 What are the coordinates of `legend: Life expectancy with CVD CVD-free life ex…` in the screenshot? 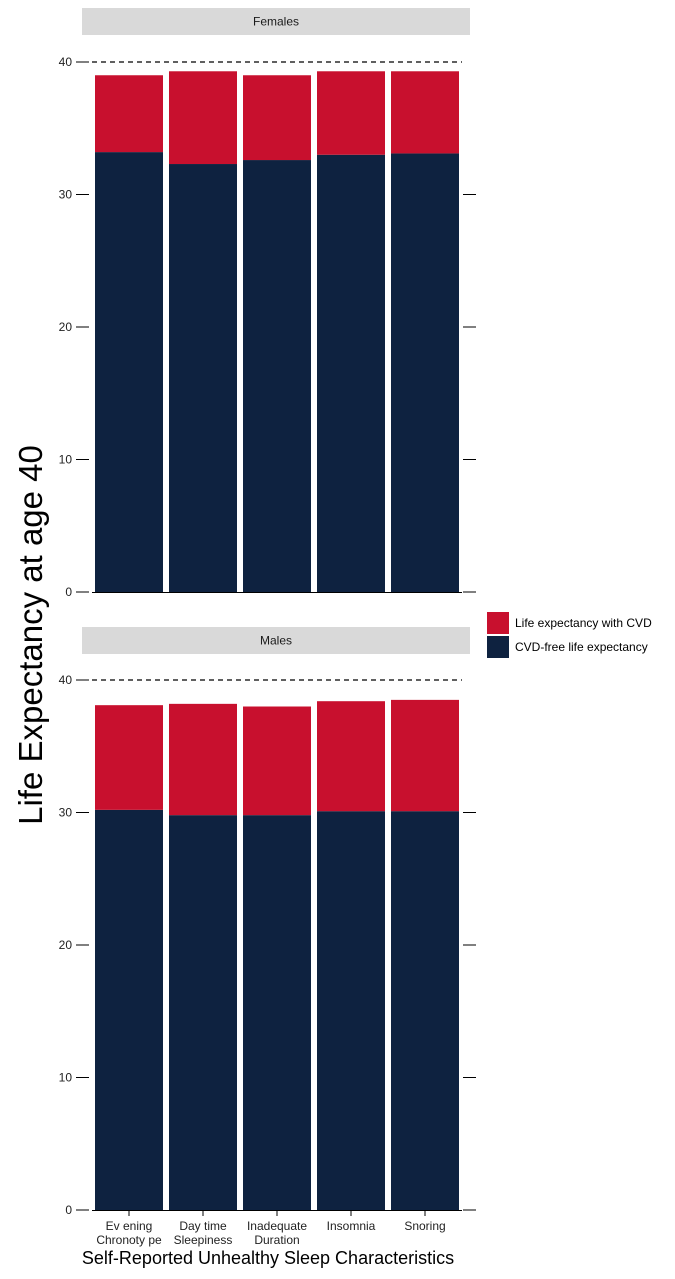 It's located at (569, 635).